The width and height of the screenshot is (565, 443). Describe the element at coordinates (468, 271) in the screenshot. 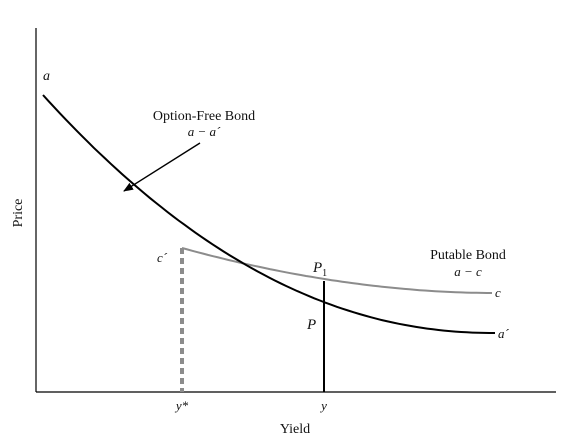

I see `putable-series-sublabel: a − c` at that location.